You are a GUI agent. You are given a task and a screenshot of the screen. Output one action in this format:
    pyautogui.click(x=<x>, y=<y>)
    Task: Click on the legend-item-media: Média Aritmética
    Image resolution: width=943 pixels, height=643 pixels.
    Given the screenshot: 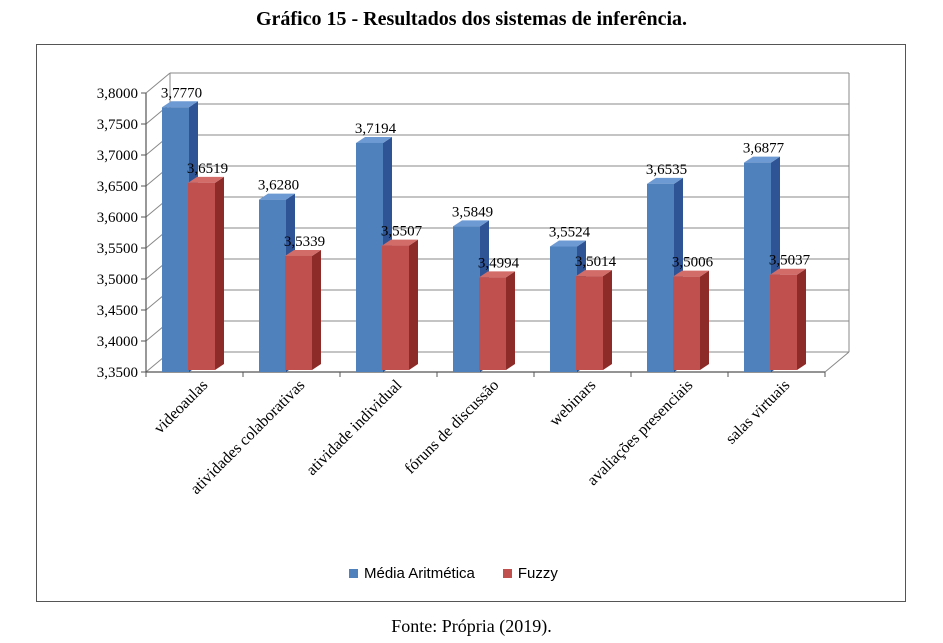 What is the action you would take?
    pyautogui.click(x=412, y=573)
    